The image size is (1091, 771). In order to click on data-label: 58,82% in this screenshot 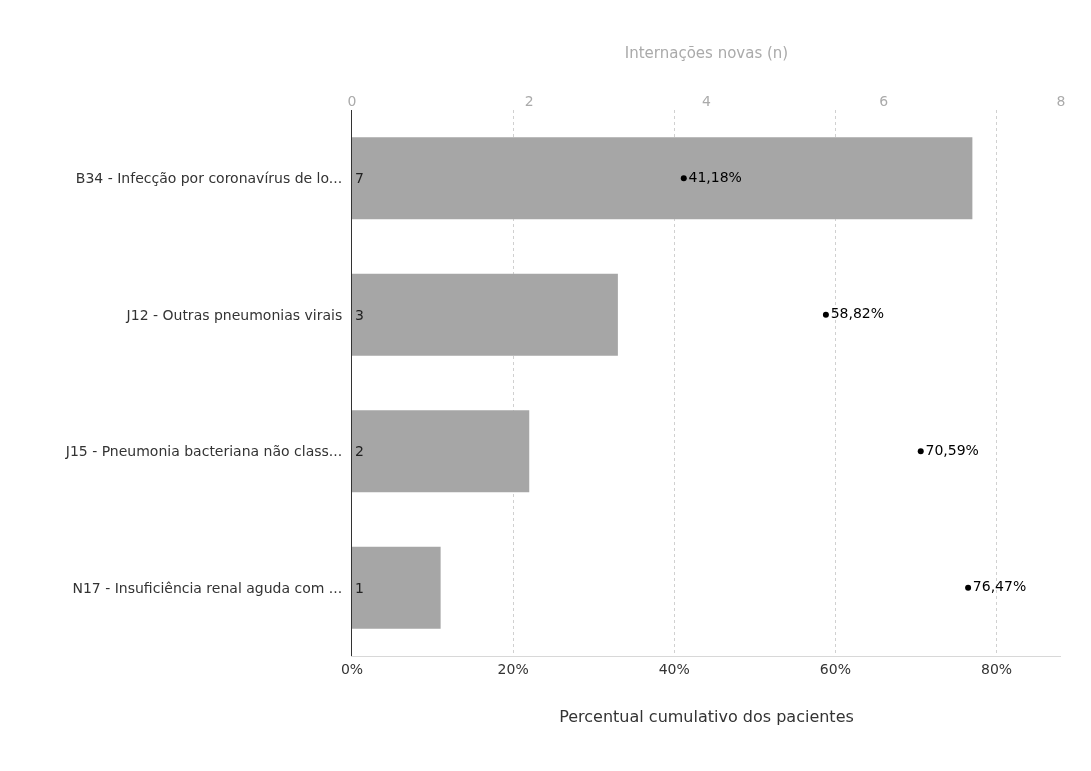, I will do `click(857, 313)`.